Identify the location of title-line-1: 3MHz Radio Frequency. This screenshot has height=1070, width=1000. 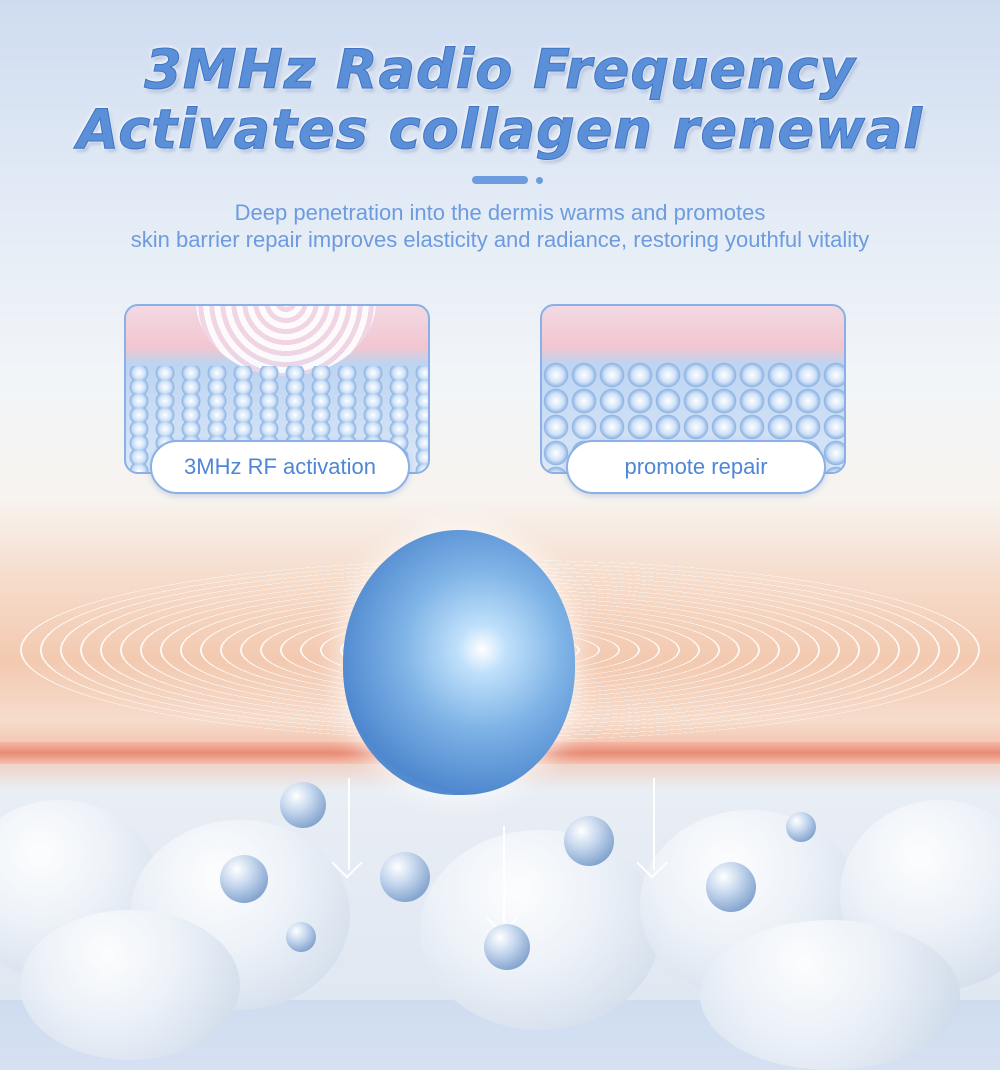
(500, 70).